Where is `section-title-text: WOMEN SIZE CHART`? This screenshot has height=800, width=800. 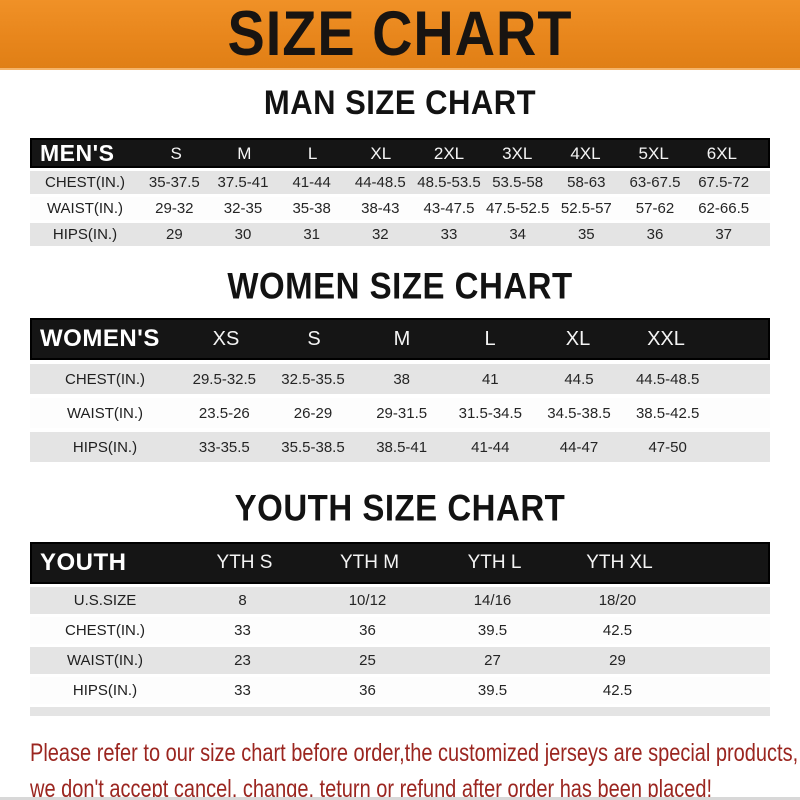 section-title-text: WOMEN SIZE CHART is located at coordinates (400, 285).